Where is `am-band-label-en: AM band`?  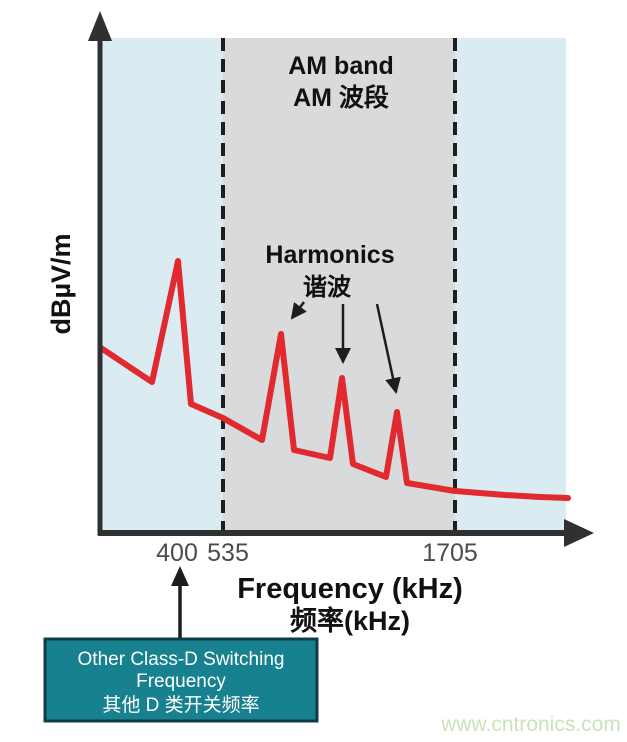 am-band-label-en: AM band is located at coordinates (341, 66).